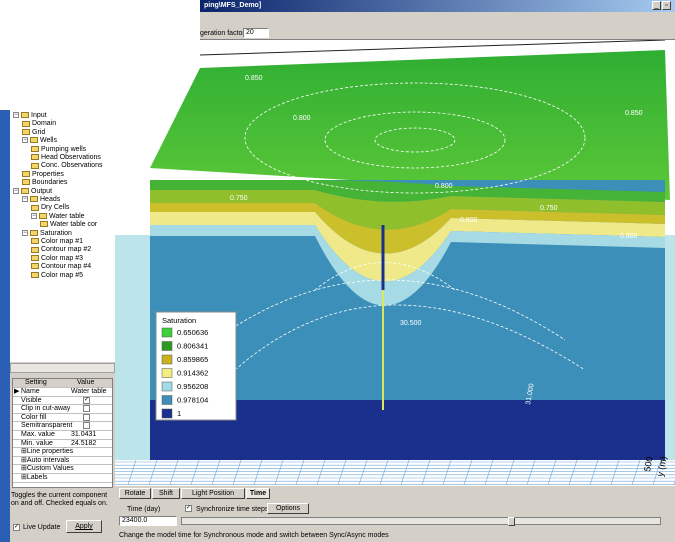 Image resolution: width=675 pixels, height=542 pixels. What do you see at coordinates (62, 435) in the screenshot?
I see `property-row: Max. value 31.0431` at bounding box center [62, 435].